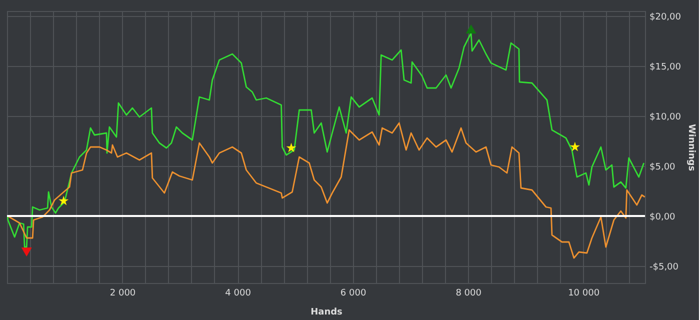  Describe the element at coordinates (584, 293) in the screenshot. I see `x-tick-label: 10 000` at that location.